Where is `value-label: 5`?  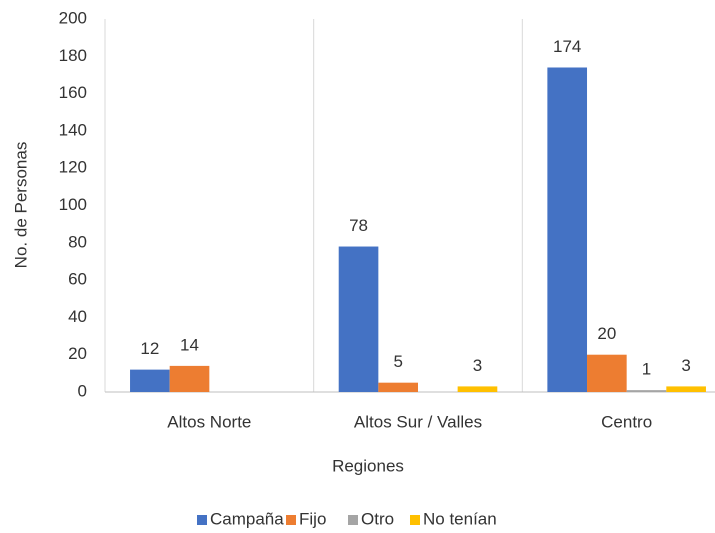 value-label: 5 is located at coordinates (397, 361).